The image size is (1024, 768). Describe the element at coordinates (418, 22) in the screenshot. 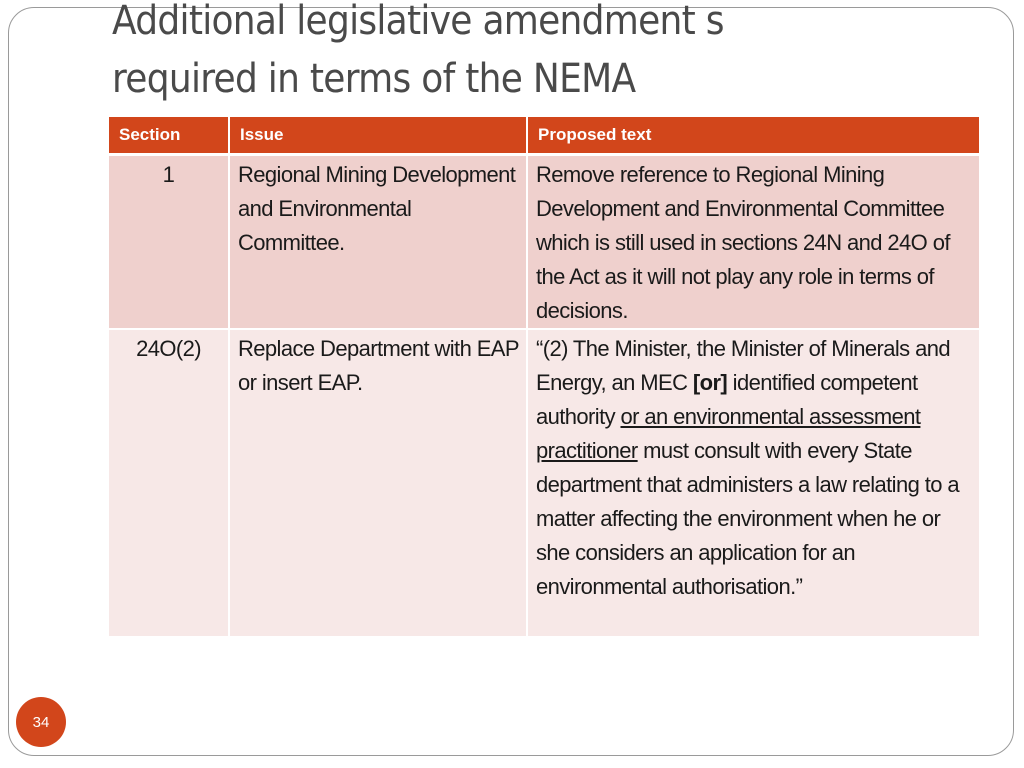

I see `slide-title-line-1: Additional legislative amendment s` at that location.